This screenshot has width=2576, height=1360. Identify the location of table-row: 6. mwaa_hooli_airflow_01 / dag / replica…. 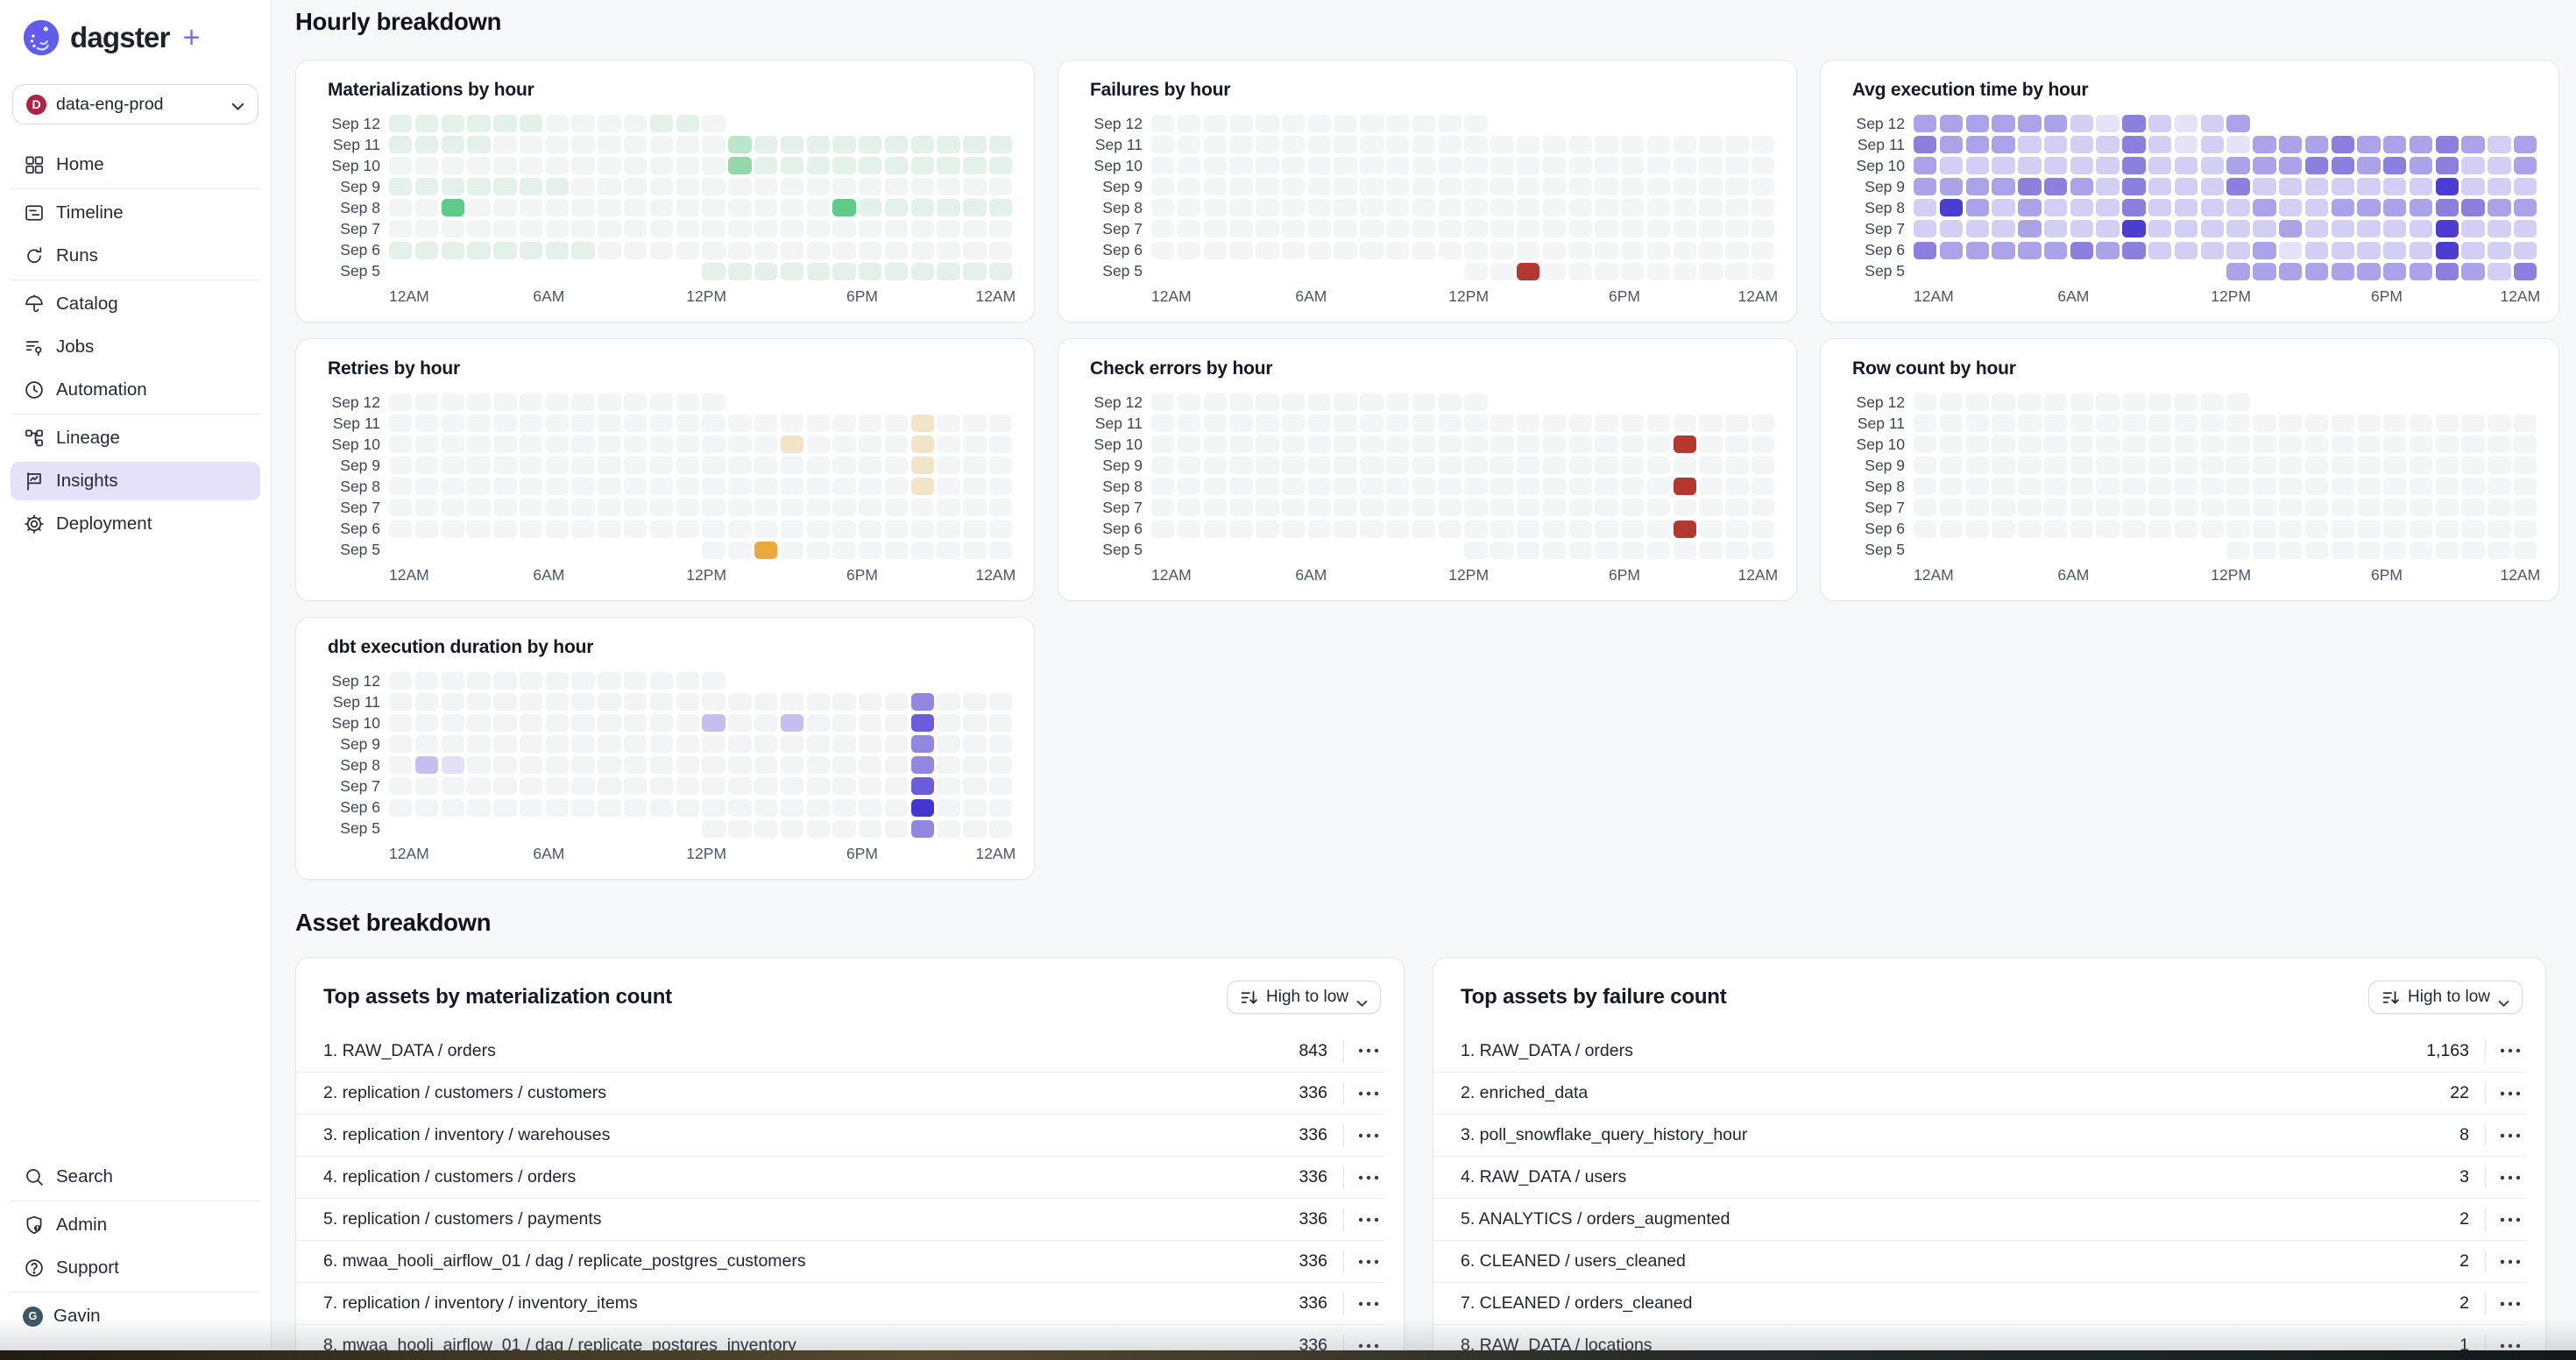
(840, 1261).